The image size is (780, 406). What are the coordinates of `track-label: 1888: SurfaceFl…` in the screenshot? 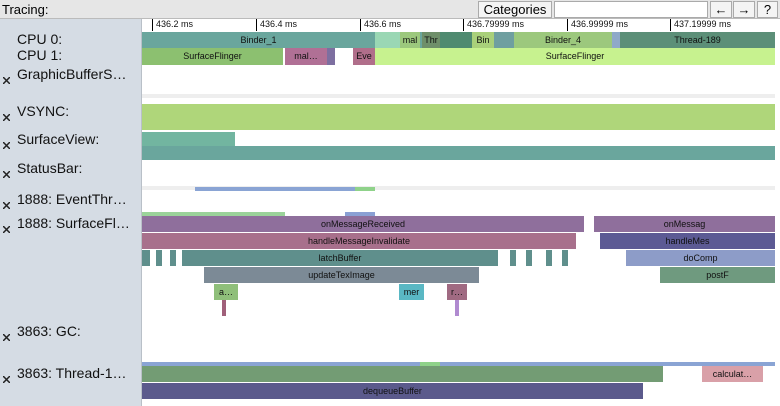 It's located at (73, 223).